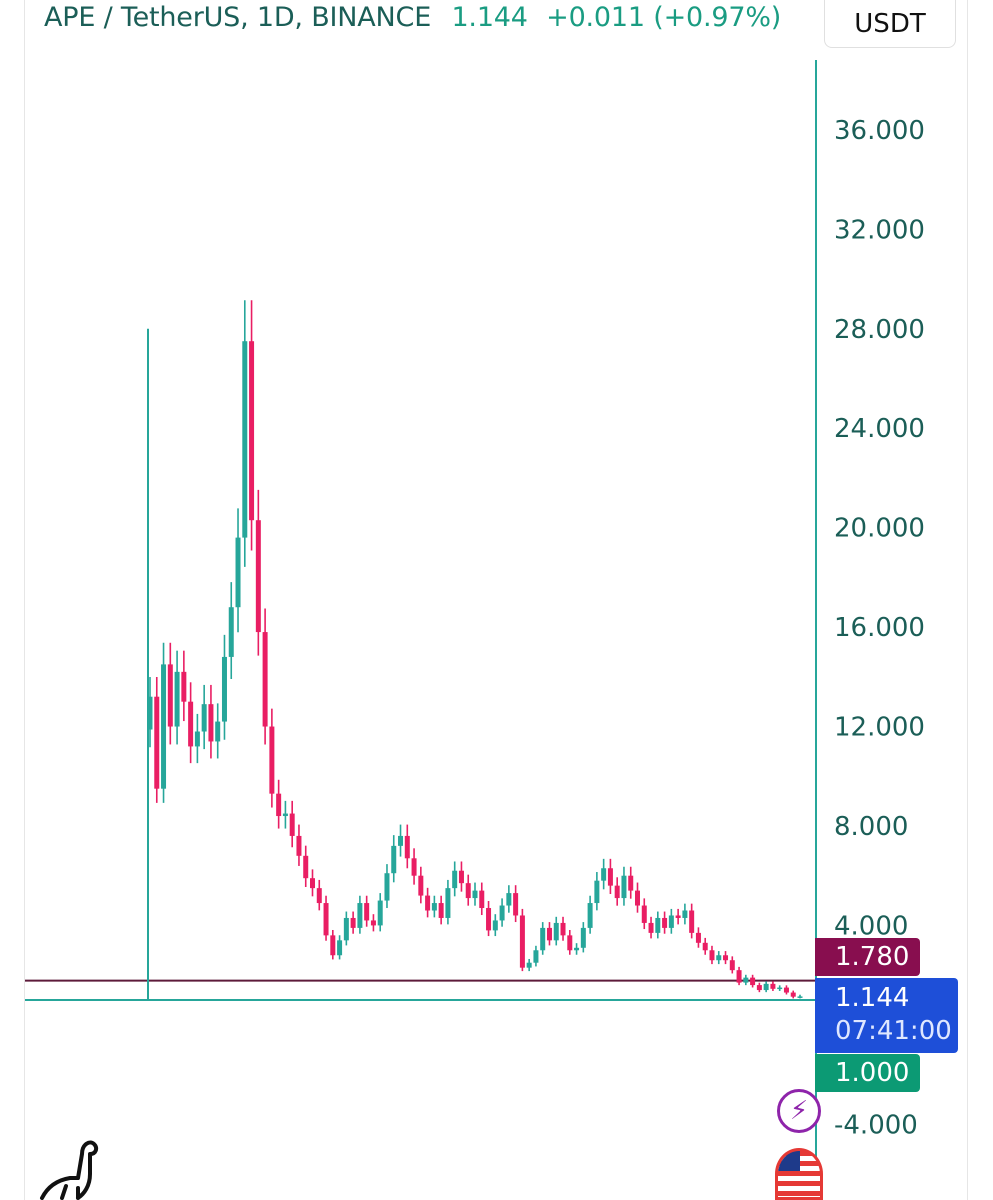 This screenshot has height=1200, width=993. Describe the element at coordinates (879, 131) in the screenshot. I see `y-tick-label: 36.000` at that location.